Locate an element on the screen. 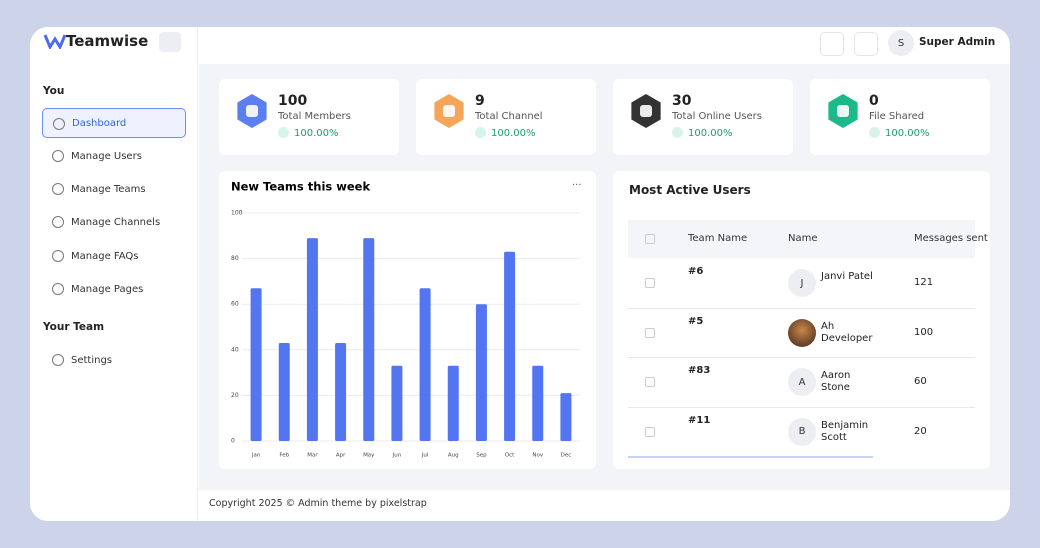 Image resolution: width=1040 pixels, height=548 pixels. x-tick-label: Apr is located at coordinates (341, 456).